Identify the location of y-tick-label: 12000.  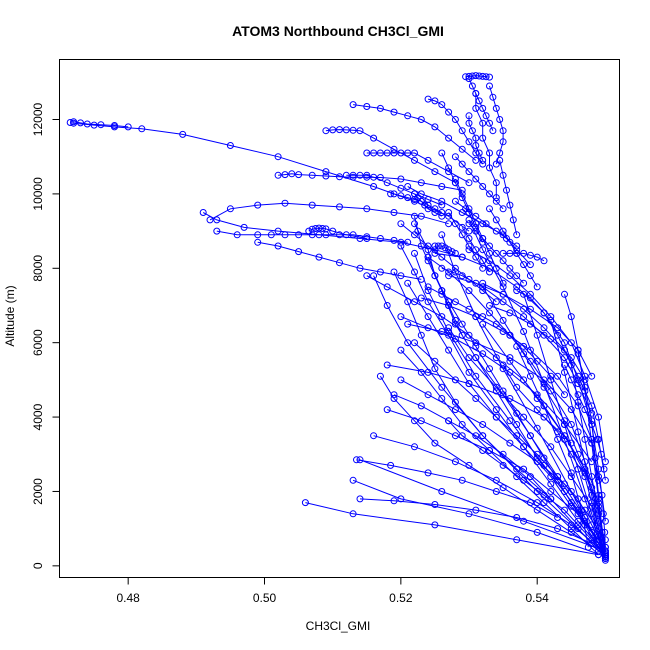
(38, 119).